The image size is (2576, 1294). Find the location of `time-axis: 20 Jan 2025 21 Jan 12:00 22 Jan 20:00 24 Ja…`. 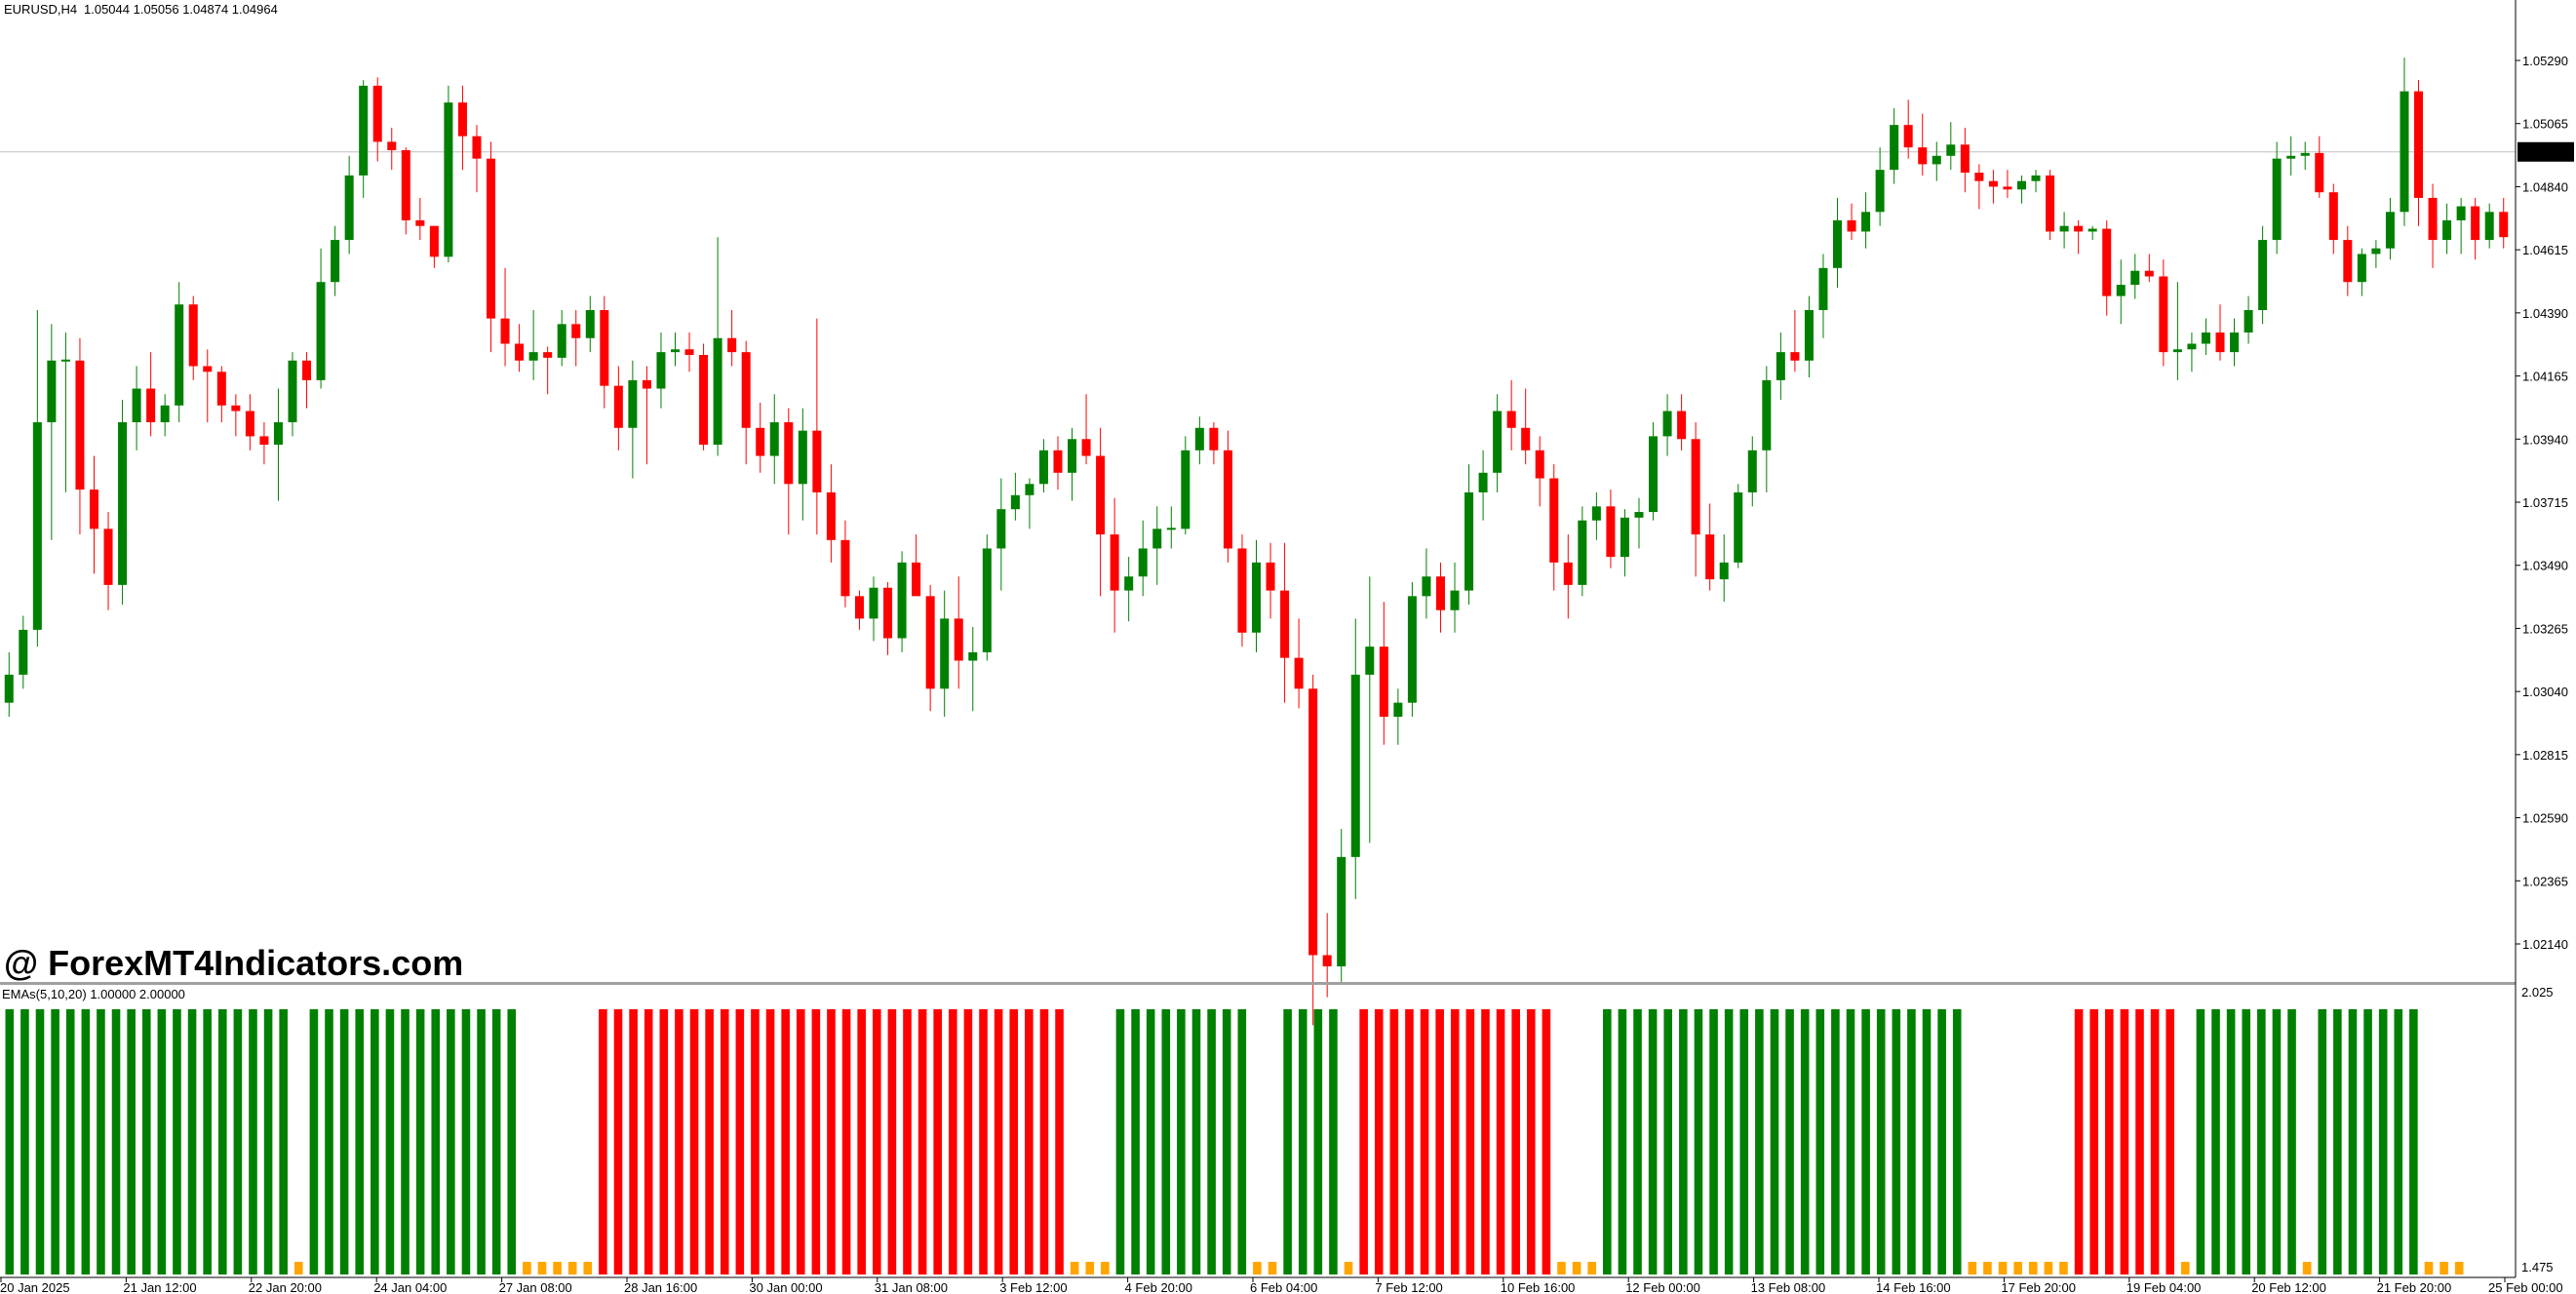

time-axis: 20 Jan 2025 21 Jan 12:00 22 Jan 20:00 24 Ja… is located at coordinates (1281, 1286).